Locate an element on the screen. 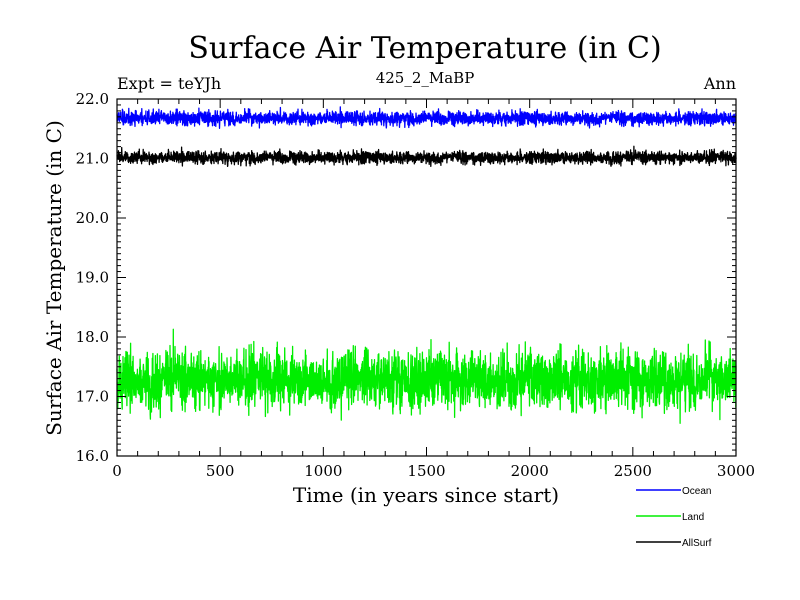  legend: Ocean Land AllSurf is located at coordinates (674, 517).